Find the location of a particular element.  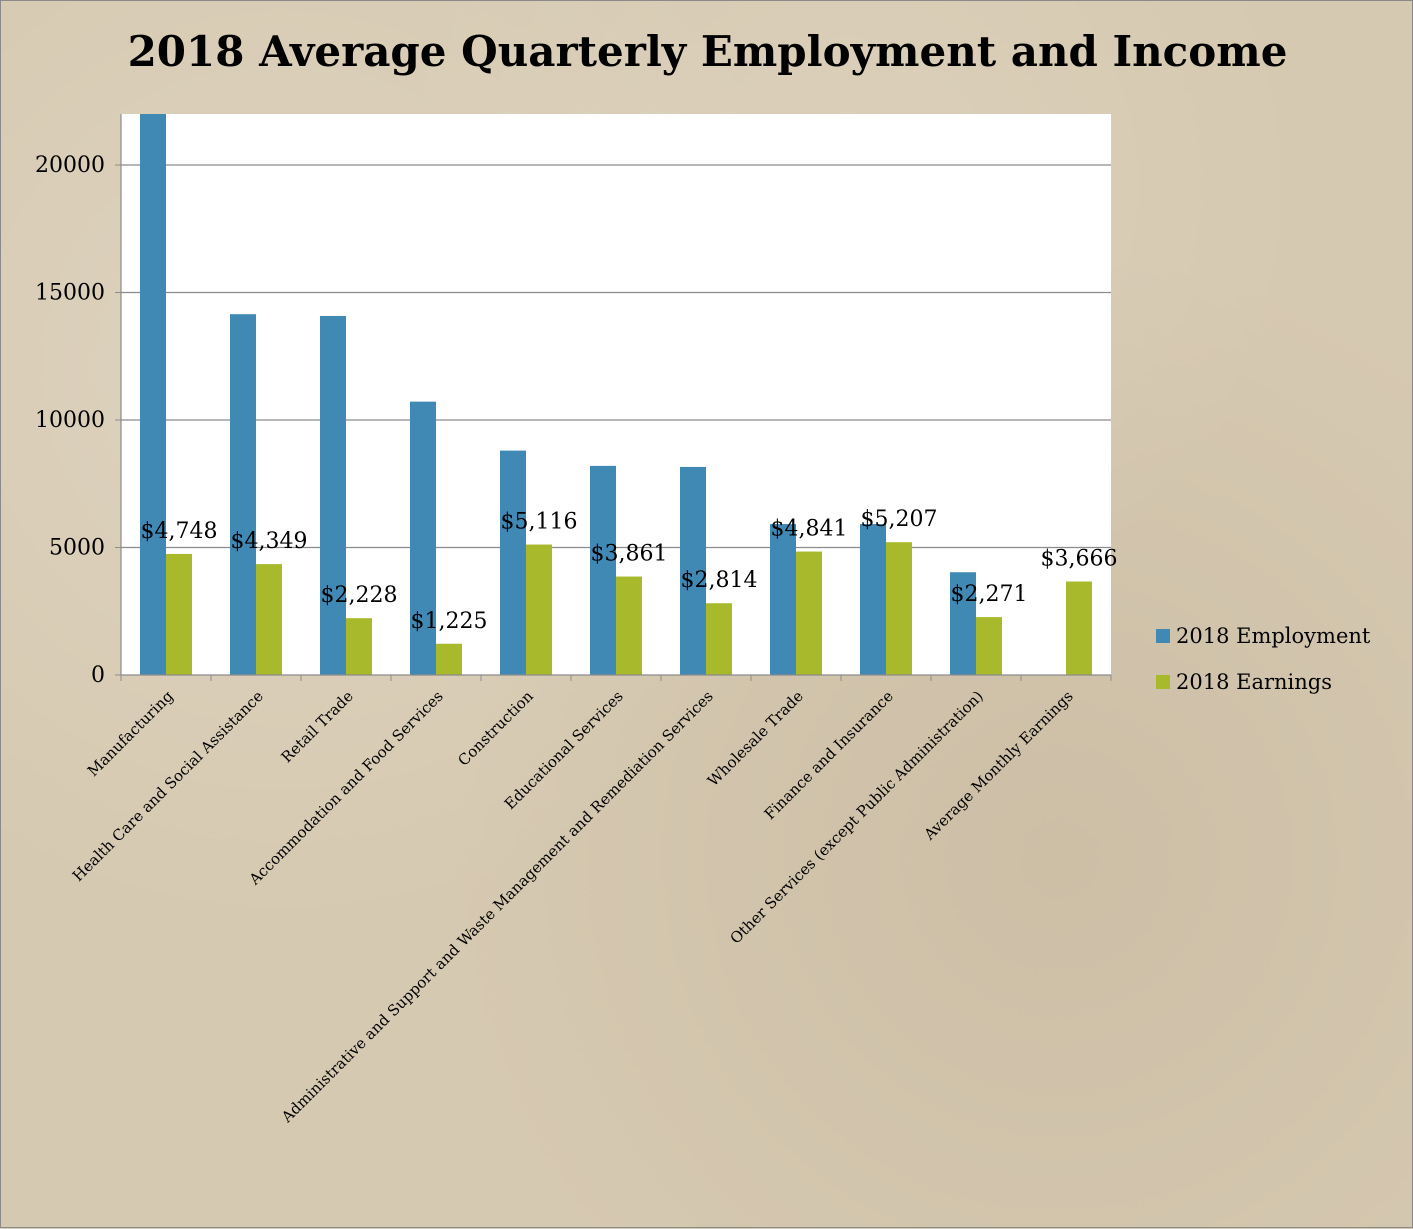

x-category-label: Wholesale Trade is located at coordinates (755, 738).